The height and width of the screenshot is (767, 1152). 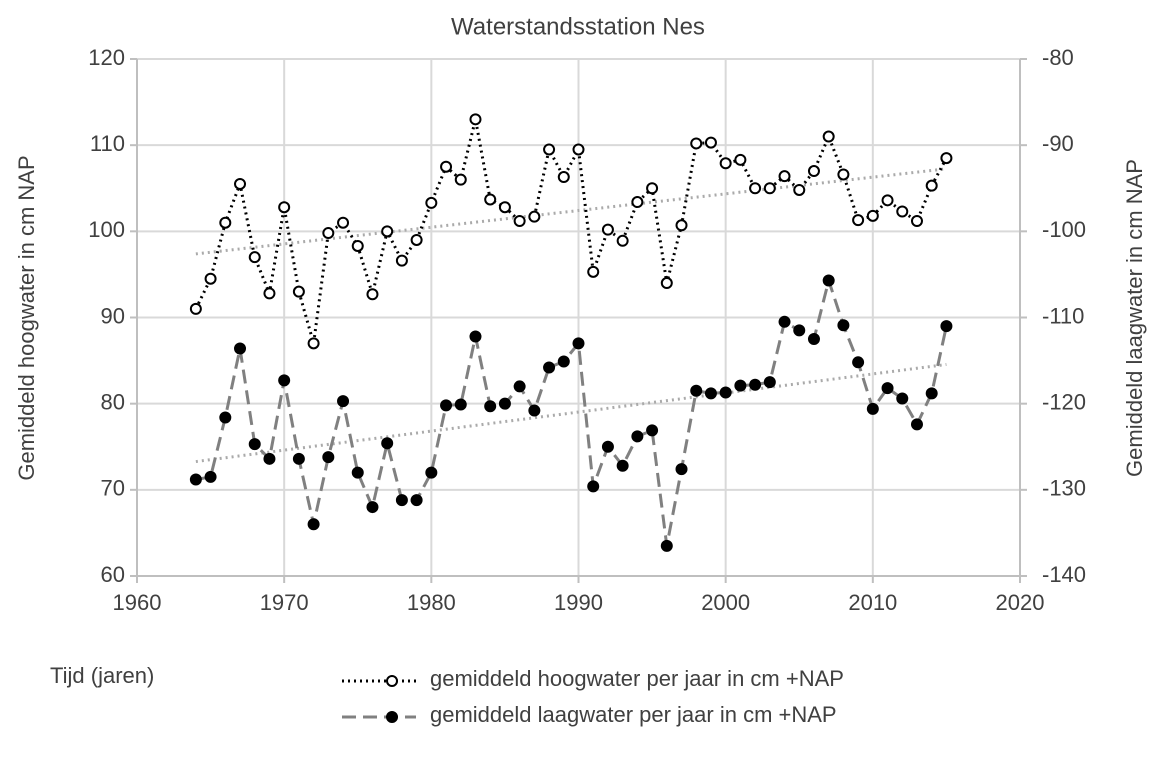 I want to click on y-tick-label: 110, so click(x=107, y=143).